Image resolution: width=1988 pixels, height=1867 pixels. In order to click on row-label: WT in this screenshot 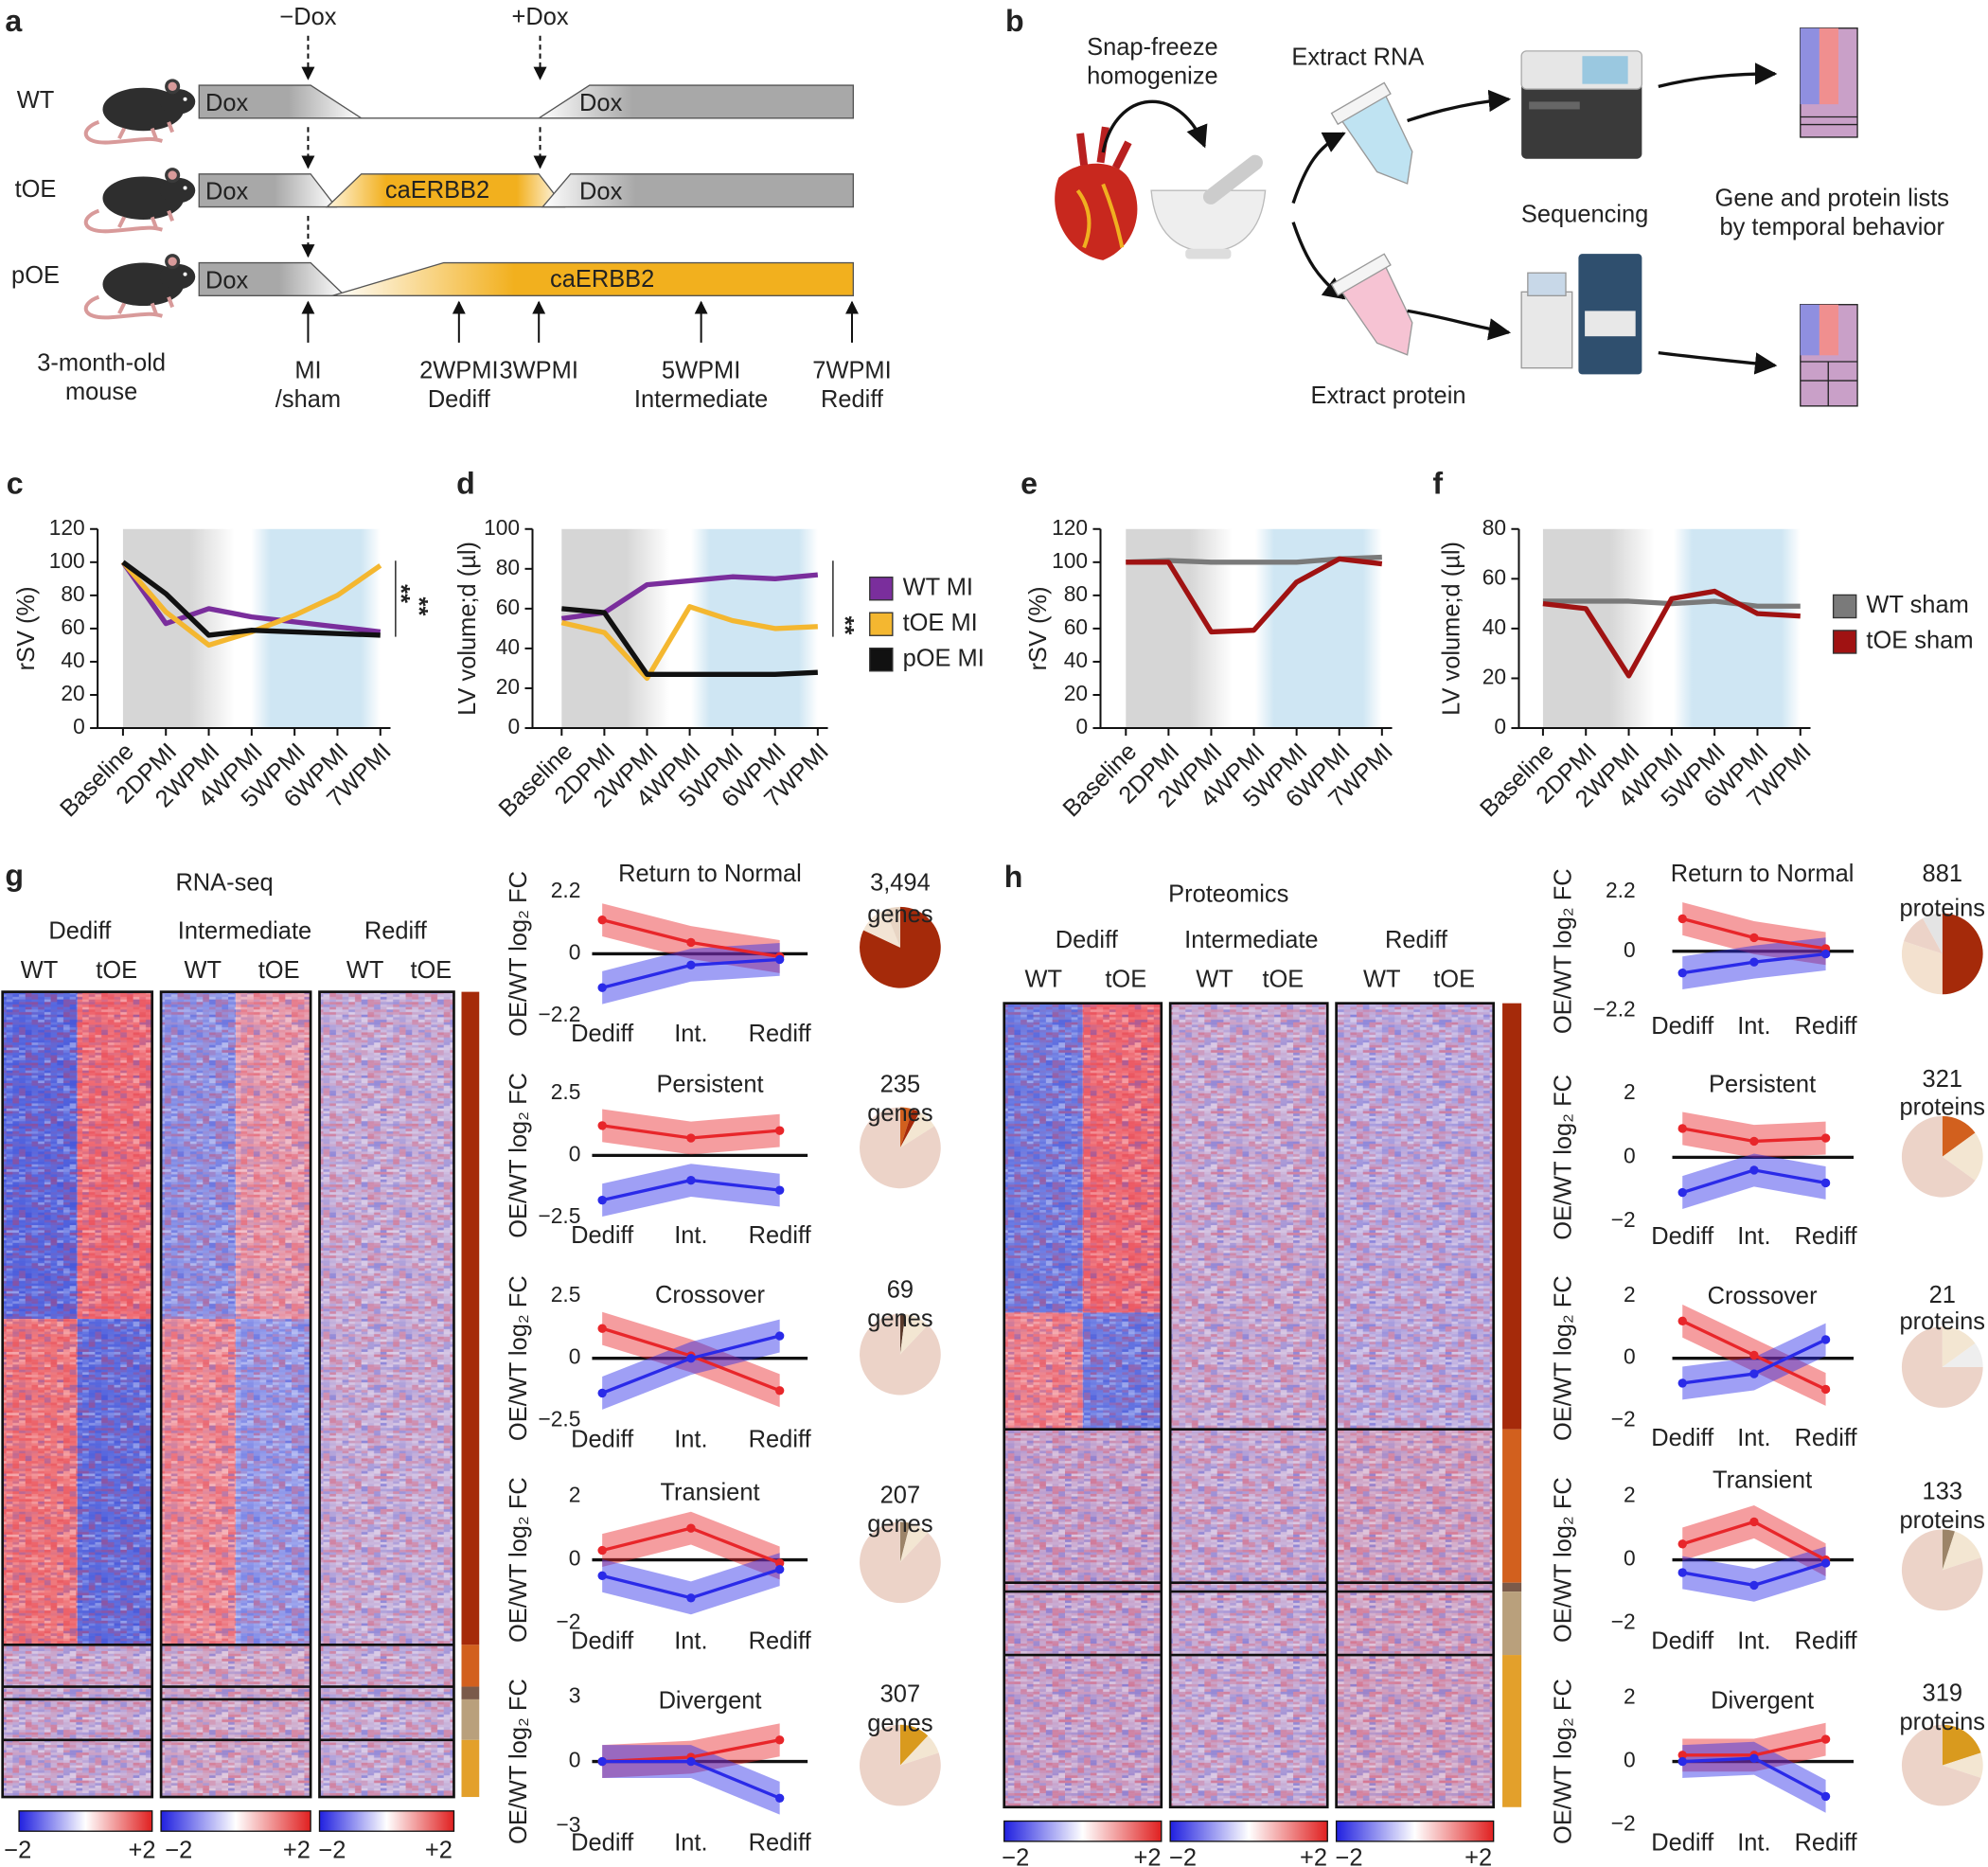, I will do `click(36, 100)`.